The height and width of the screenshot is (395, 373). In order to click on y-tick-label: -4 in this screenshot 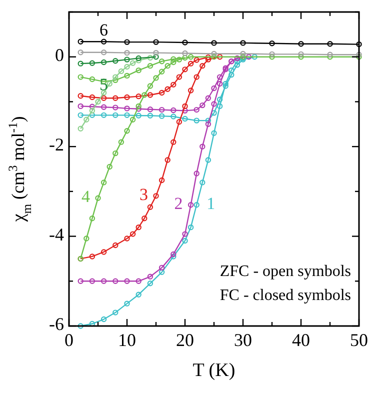, I will do `click(56, 234)`.